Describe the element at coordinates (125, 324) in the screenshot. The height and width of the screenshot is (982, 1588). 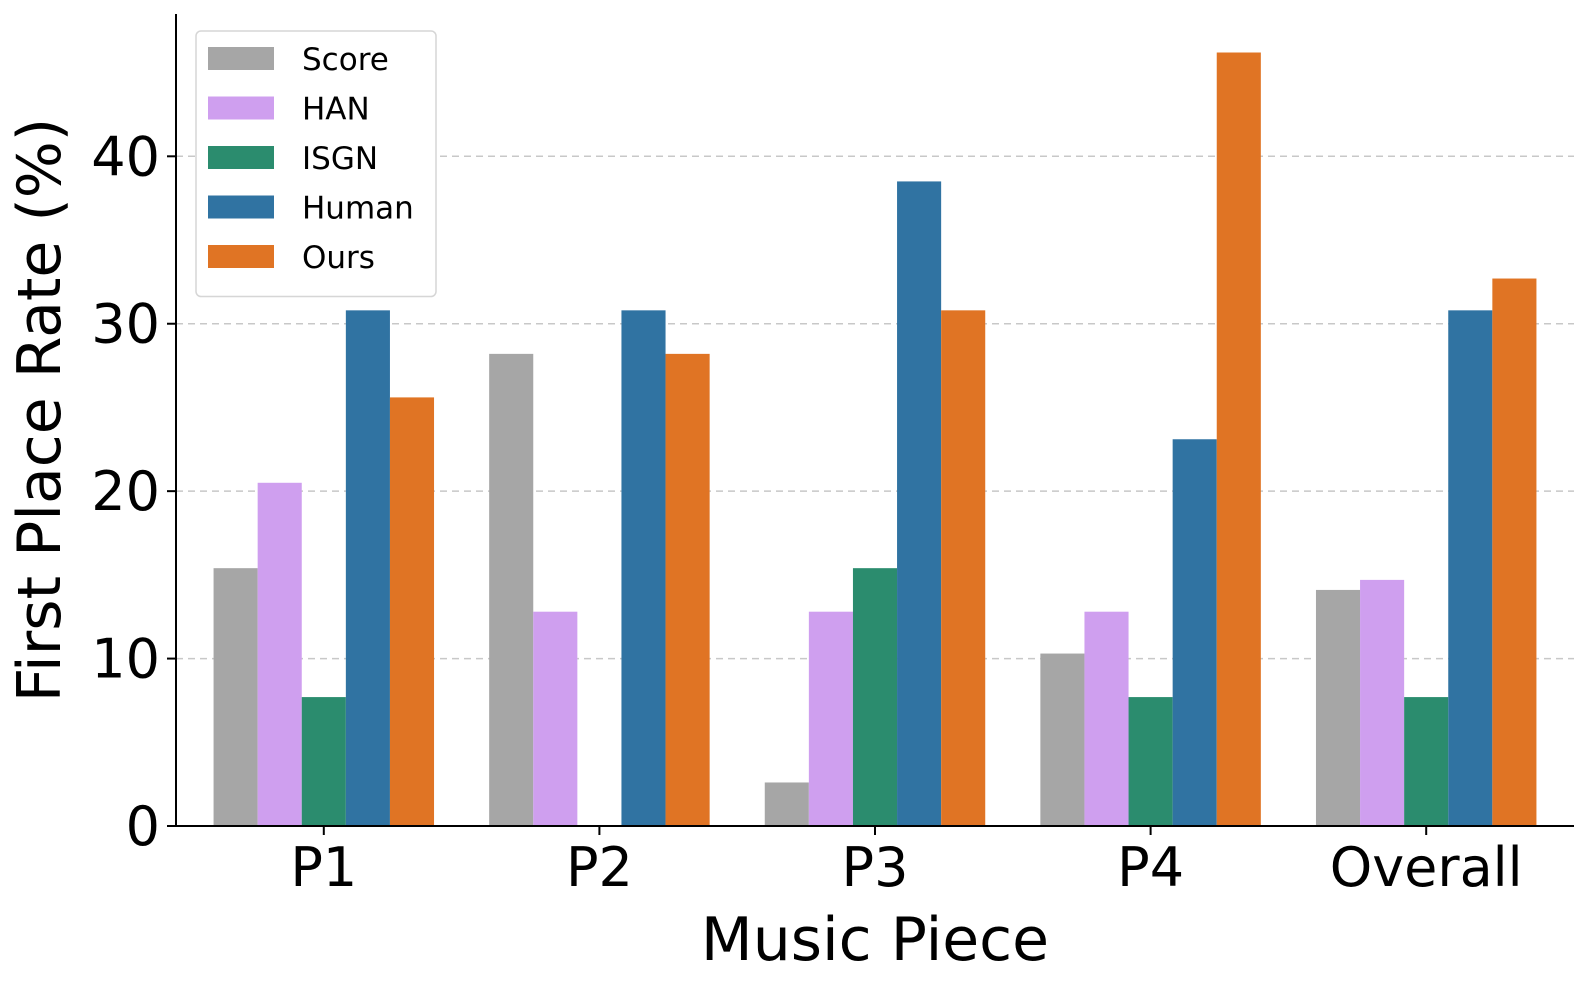
I see `y-tick-label: 30` at that location.